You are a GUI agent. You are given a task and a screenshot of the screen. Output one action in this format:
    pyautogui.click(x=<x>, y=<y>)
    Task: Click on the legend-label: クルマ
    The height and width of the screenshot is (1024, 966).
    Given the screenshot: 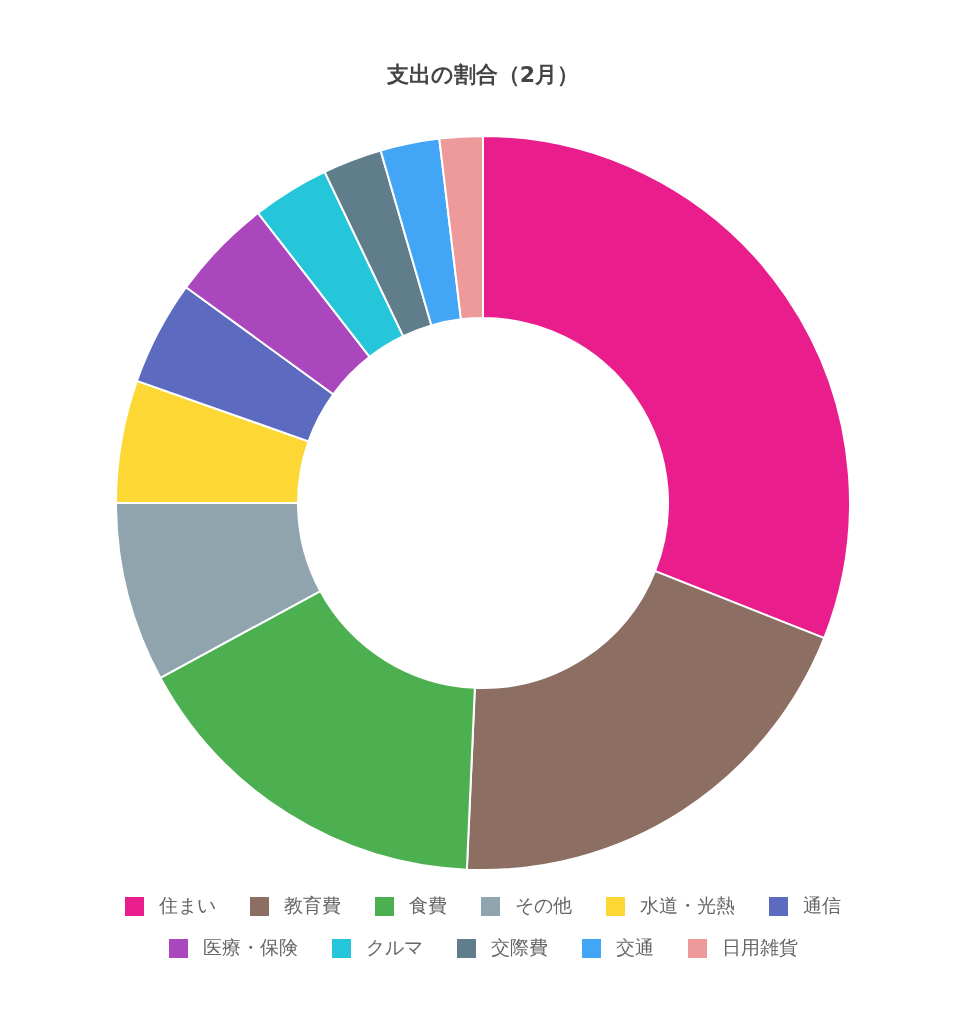 What is the action you would take?
    pyautogui.click(x=394, y=947)
    